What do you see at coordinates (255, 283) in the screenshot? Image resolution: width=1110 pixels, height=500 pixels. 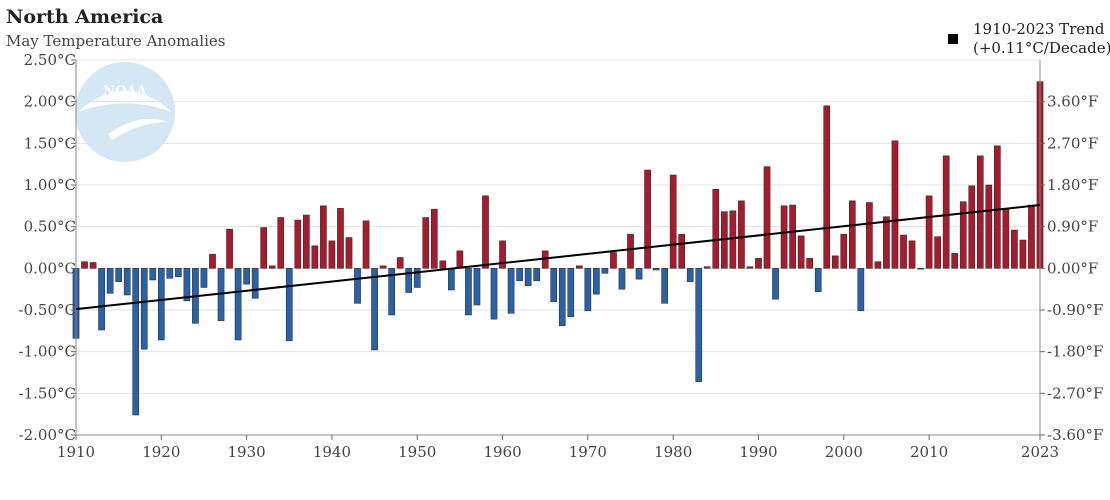 I see `bar-1931` at bounding box center [255, 283].